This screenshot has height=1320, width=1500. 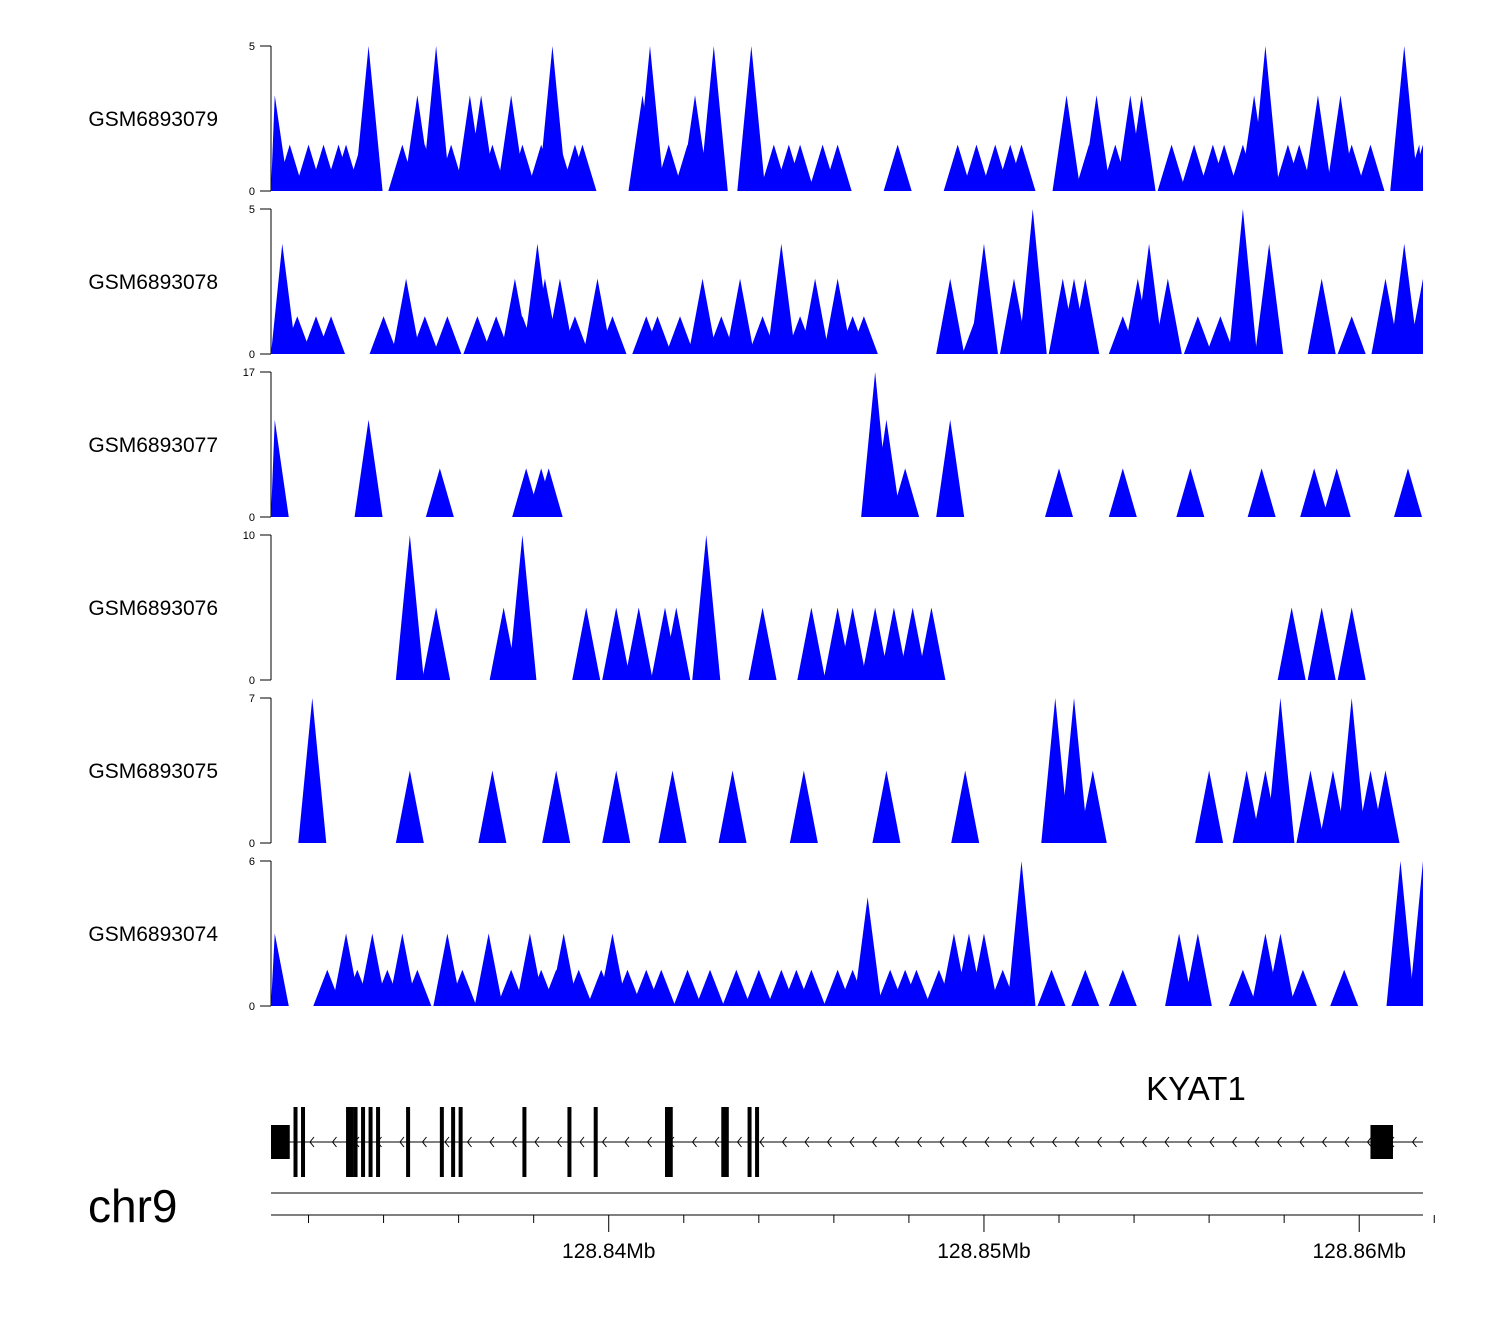 What do you see at coordinates (755, 445) in the screenshot?
I see `track-GSM6893077: GSM6893077 17 0` at bounding box center [755, 445].